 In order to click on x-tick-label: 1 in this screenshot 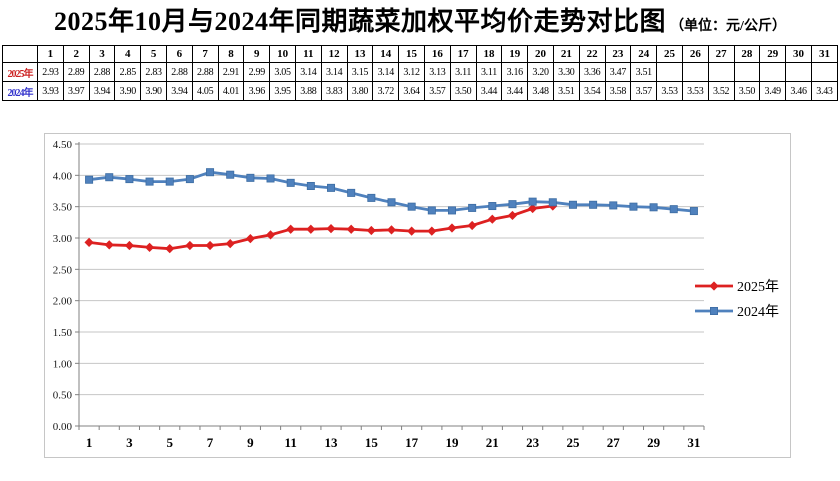, I will do `click(89, 442)`.